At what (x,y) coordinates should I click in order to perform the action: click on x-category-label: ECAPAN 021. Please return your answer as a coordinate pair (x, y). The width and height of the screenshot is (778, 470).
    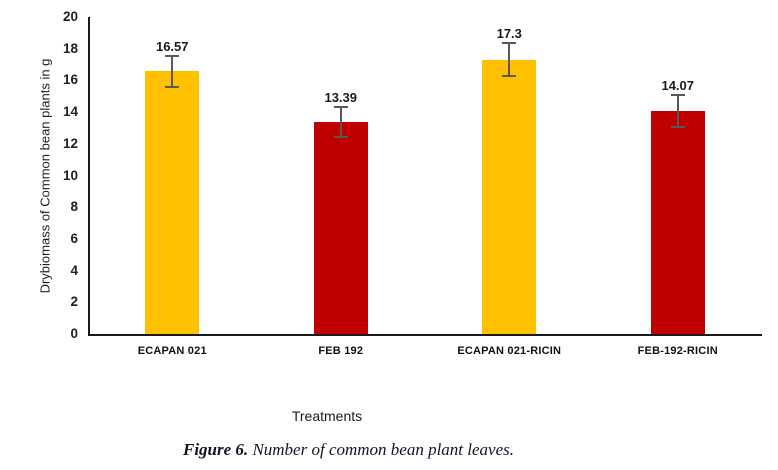
    Looking at the image, I should click on (172, 351).